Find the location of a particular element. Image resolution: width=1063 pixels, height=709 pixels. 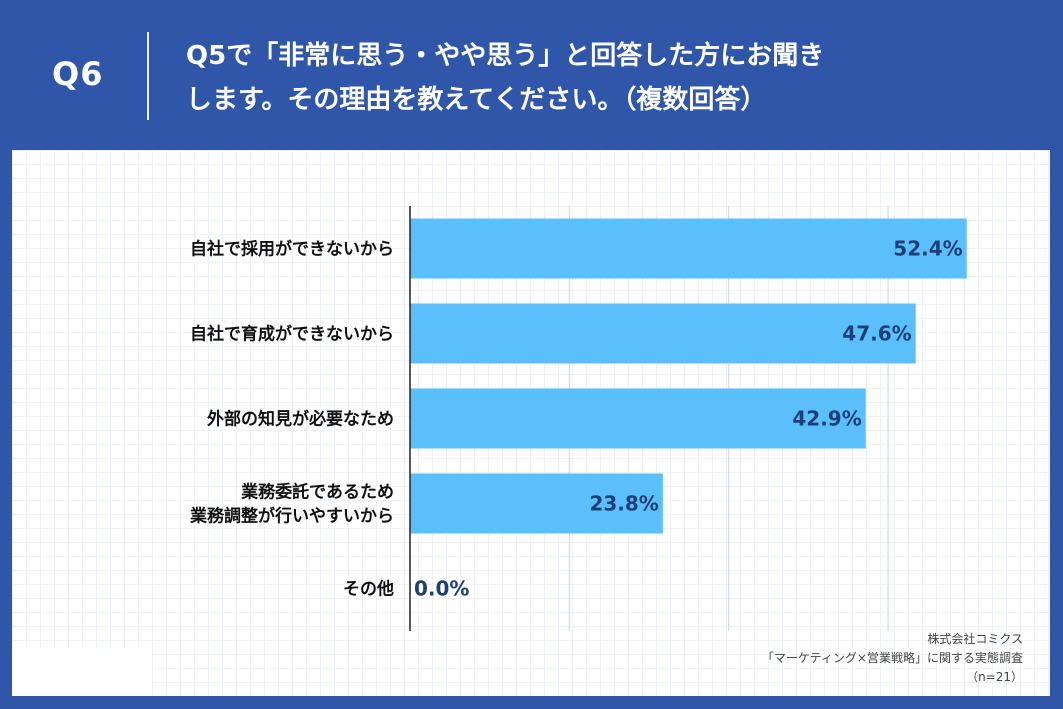

question-number: Q6 is located at coordinates (78, 74).